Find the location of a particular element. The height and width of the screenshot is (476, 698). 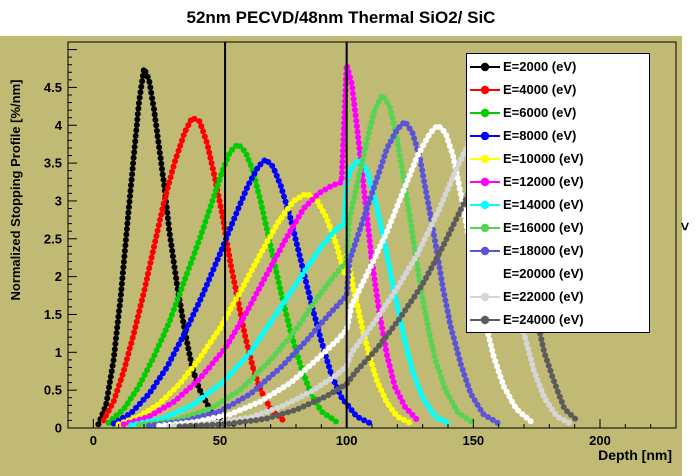

legend-entry: E=16000 (eV) is located at coordinates (558, 227).